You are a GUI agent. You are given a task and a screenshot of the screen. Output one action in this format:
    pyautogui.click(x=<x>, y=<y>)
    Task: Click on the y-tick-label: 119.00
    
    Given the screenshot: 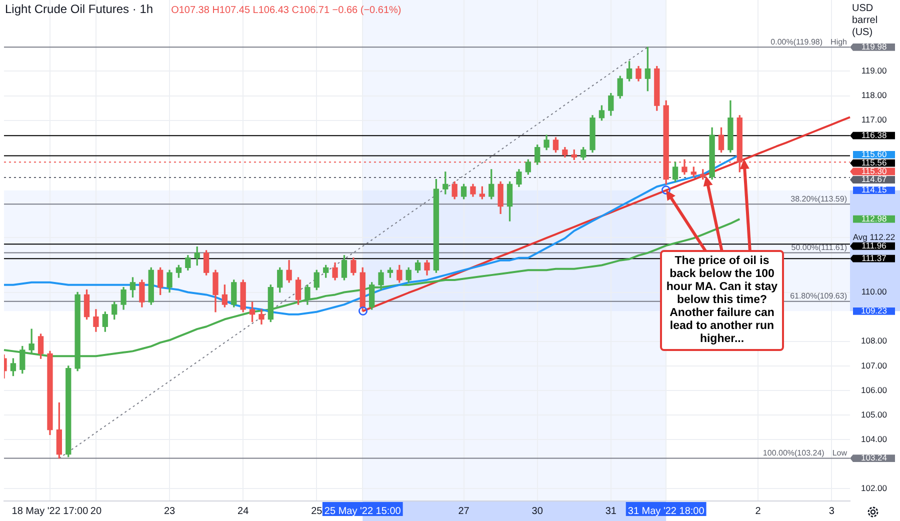 What is the action you would take?
    pyautogui.click(x=874, y=71)
    